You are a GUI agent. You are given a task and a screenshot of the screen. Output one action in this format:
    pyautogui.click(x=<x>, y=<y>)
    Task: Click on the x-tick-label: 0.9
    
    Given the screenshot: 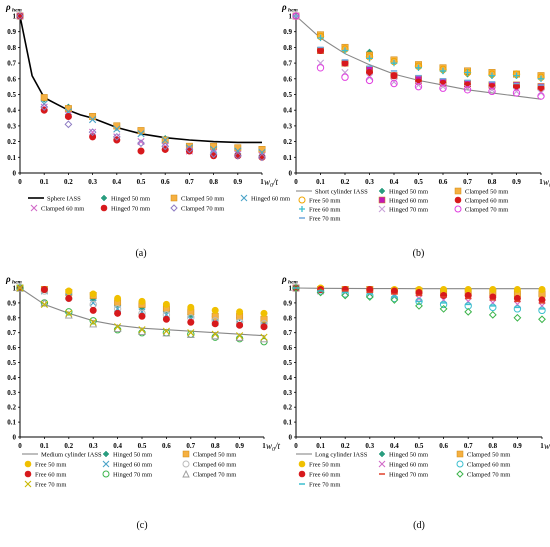 What is the action you would take?
    pyautogui.click(x=516, y=182)
    